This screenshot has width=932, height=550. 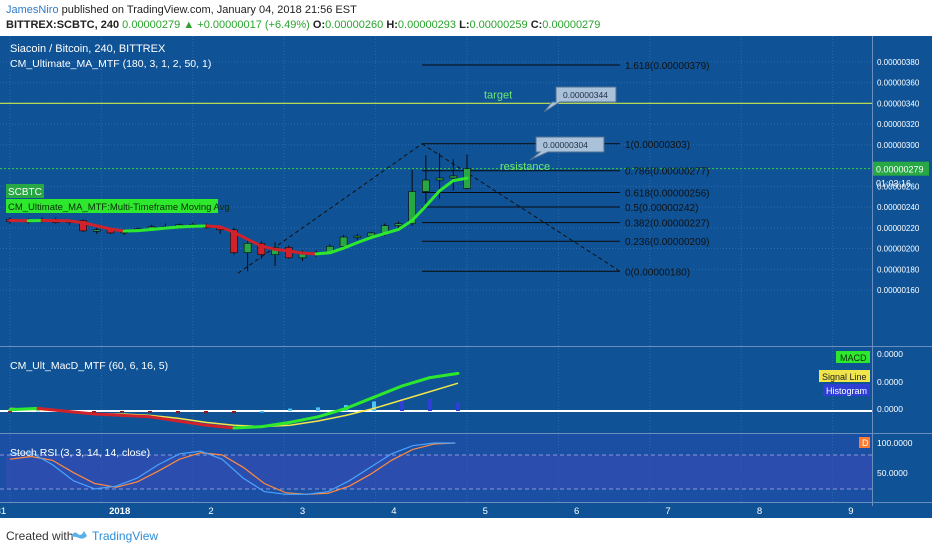 I want to click on author-link: JamesNiro, so click(x=32, y=10).